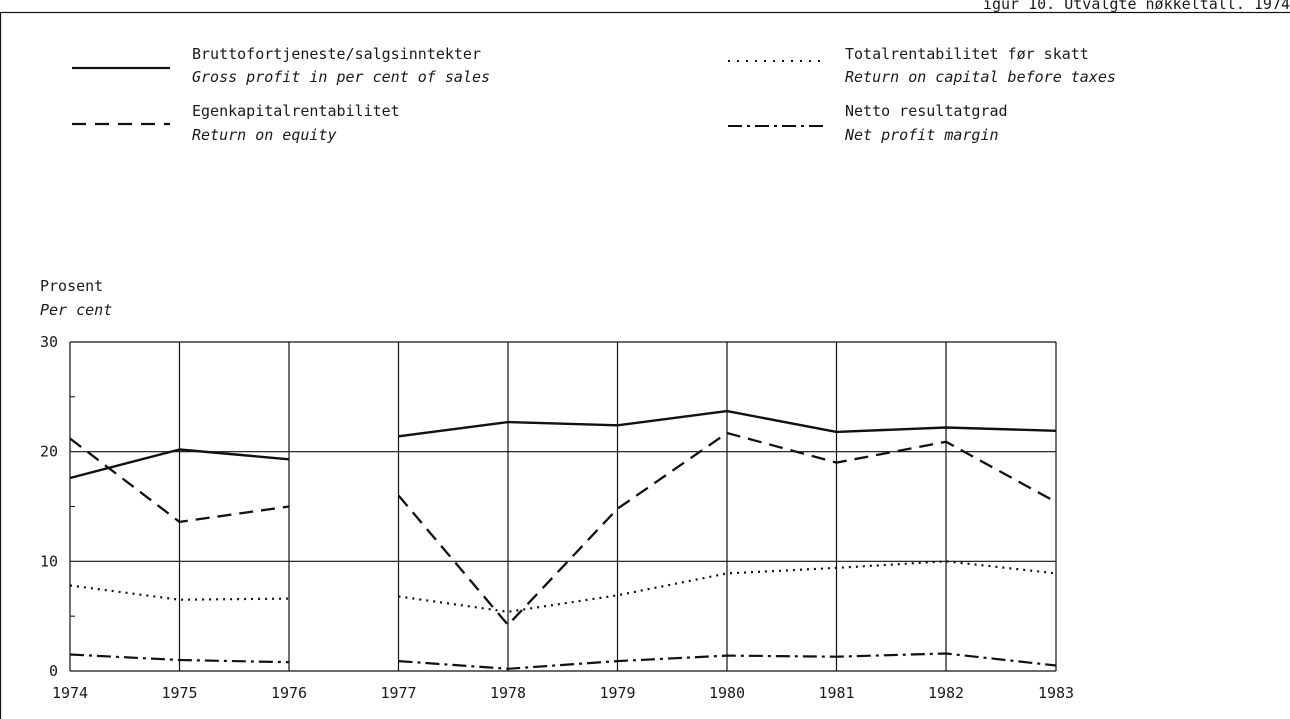 The width and height of the screenshot is (1290, 719). Describe the element at coordinates (398, 693) in the screenshot. I see `x-tick-label: 1977` at that location.